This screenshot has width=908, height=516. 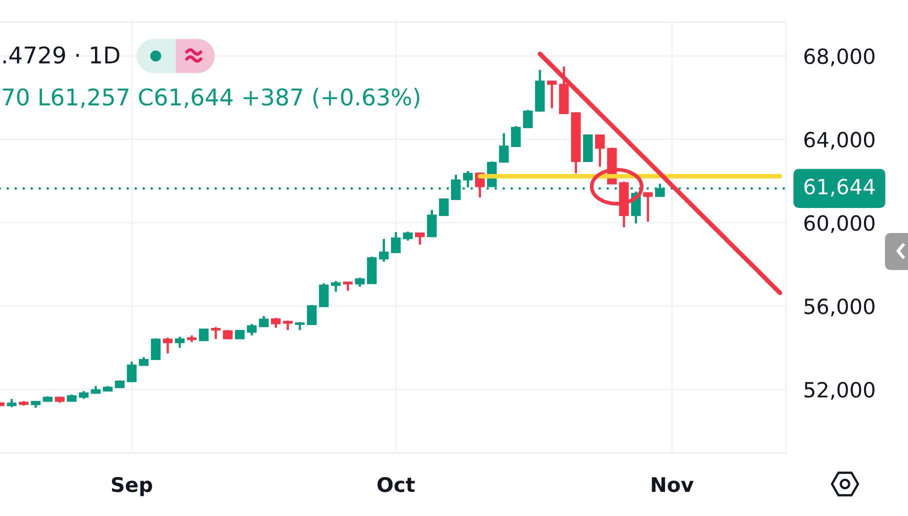 What do you see at coordinates (839, 307) in the screenshot?
I see `y-tick-label: 56,000` at bounding box center [839, 307].